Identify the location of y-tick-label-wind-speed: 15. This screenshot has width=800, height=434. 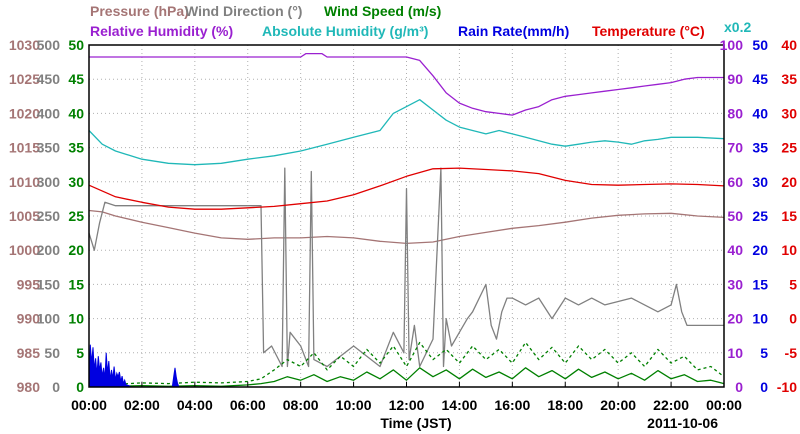
(76, 284).